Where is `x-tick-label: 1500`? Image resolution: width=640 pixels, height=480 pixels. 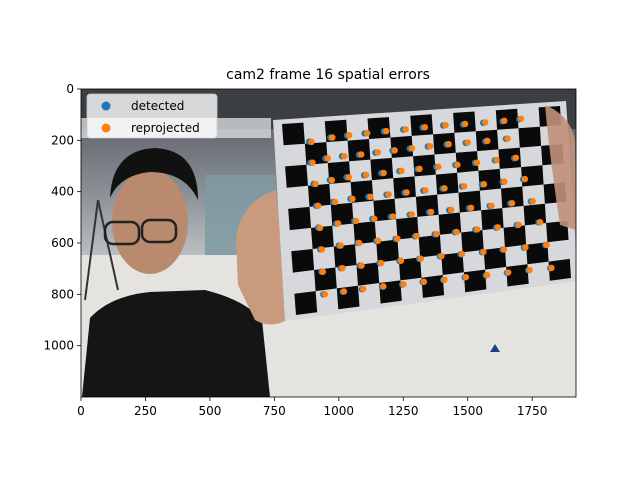
x-tick-label: 1500 is located at coordinates (467, 411).